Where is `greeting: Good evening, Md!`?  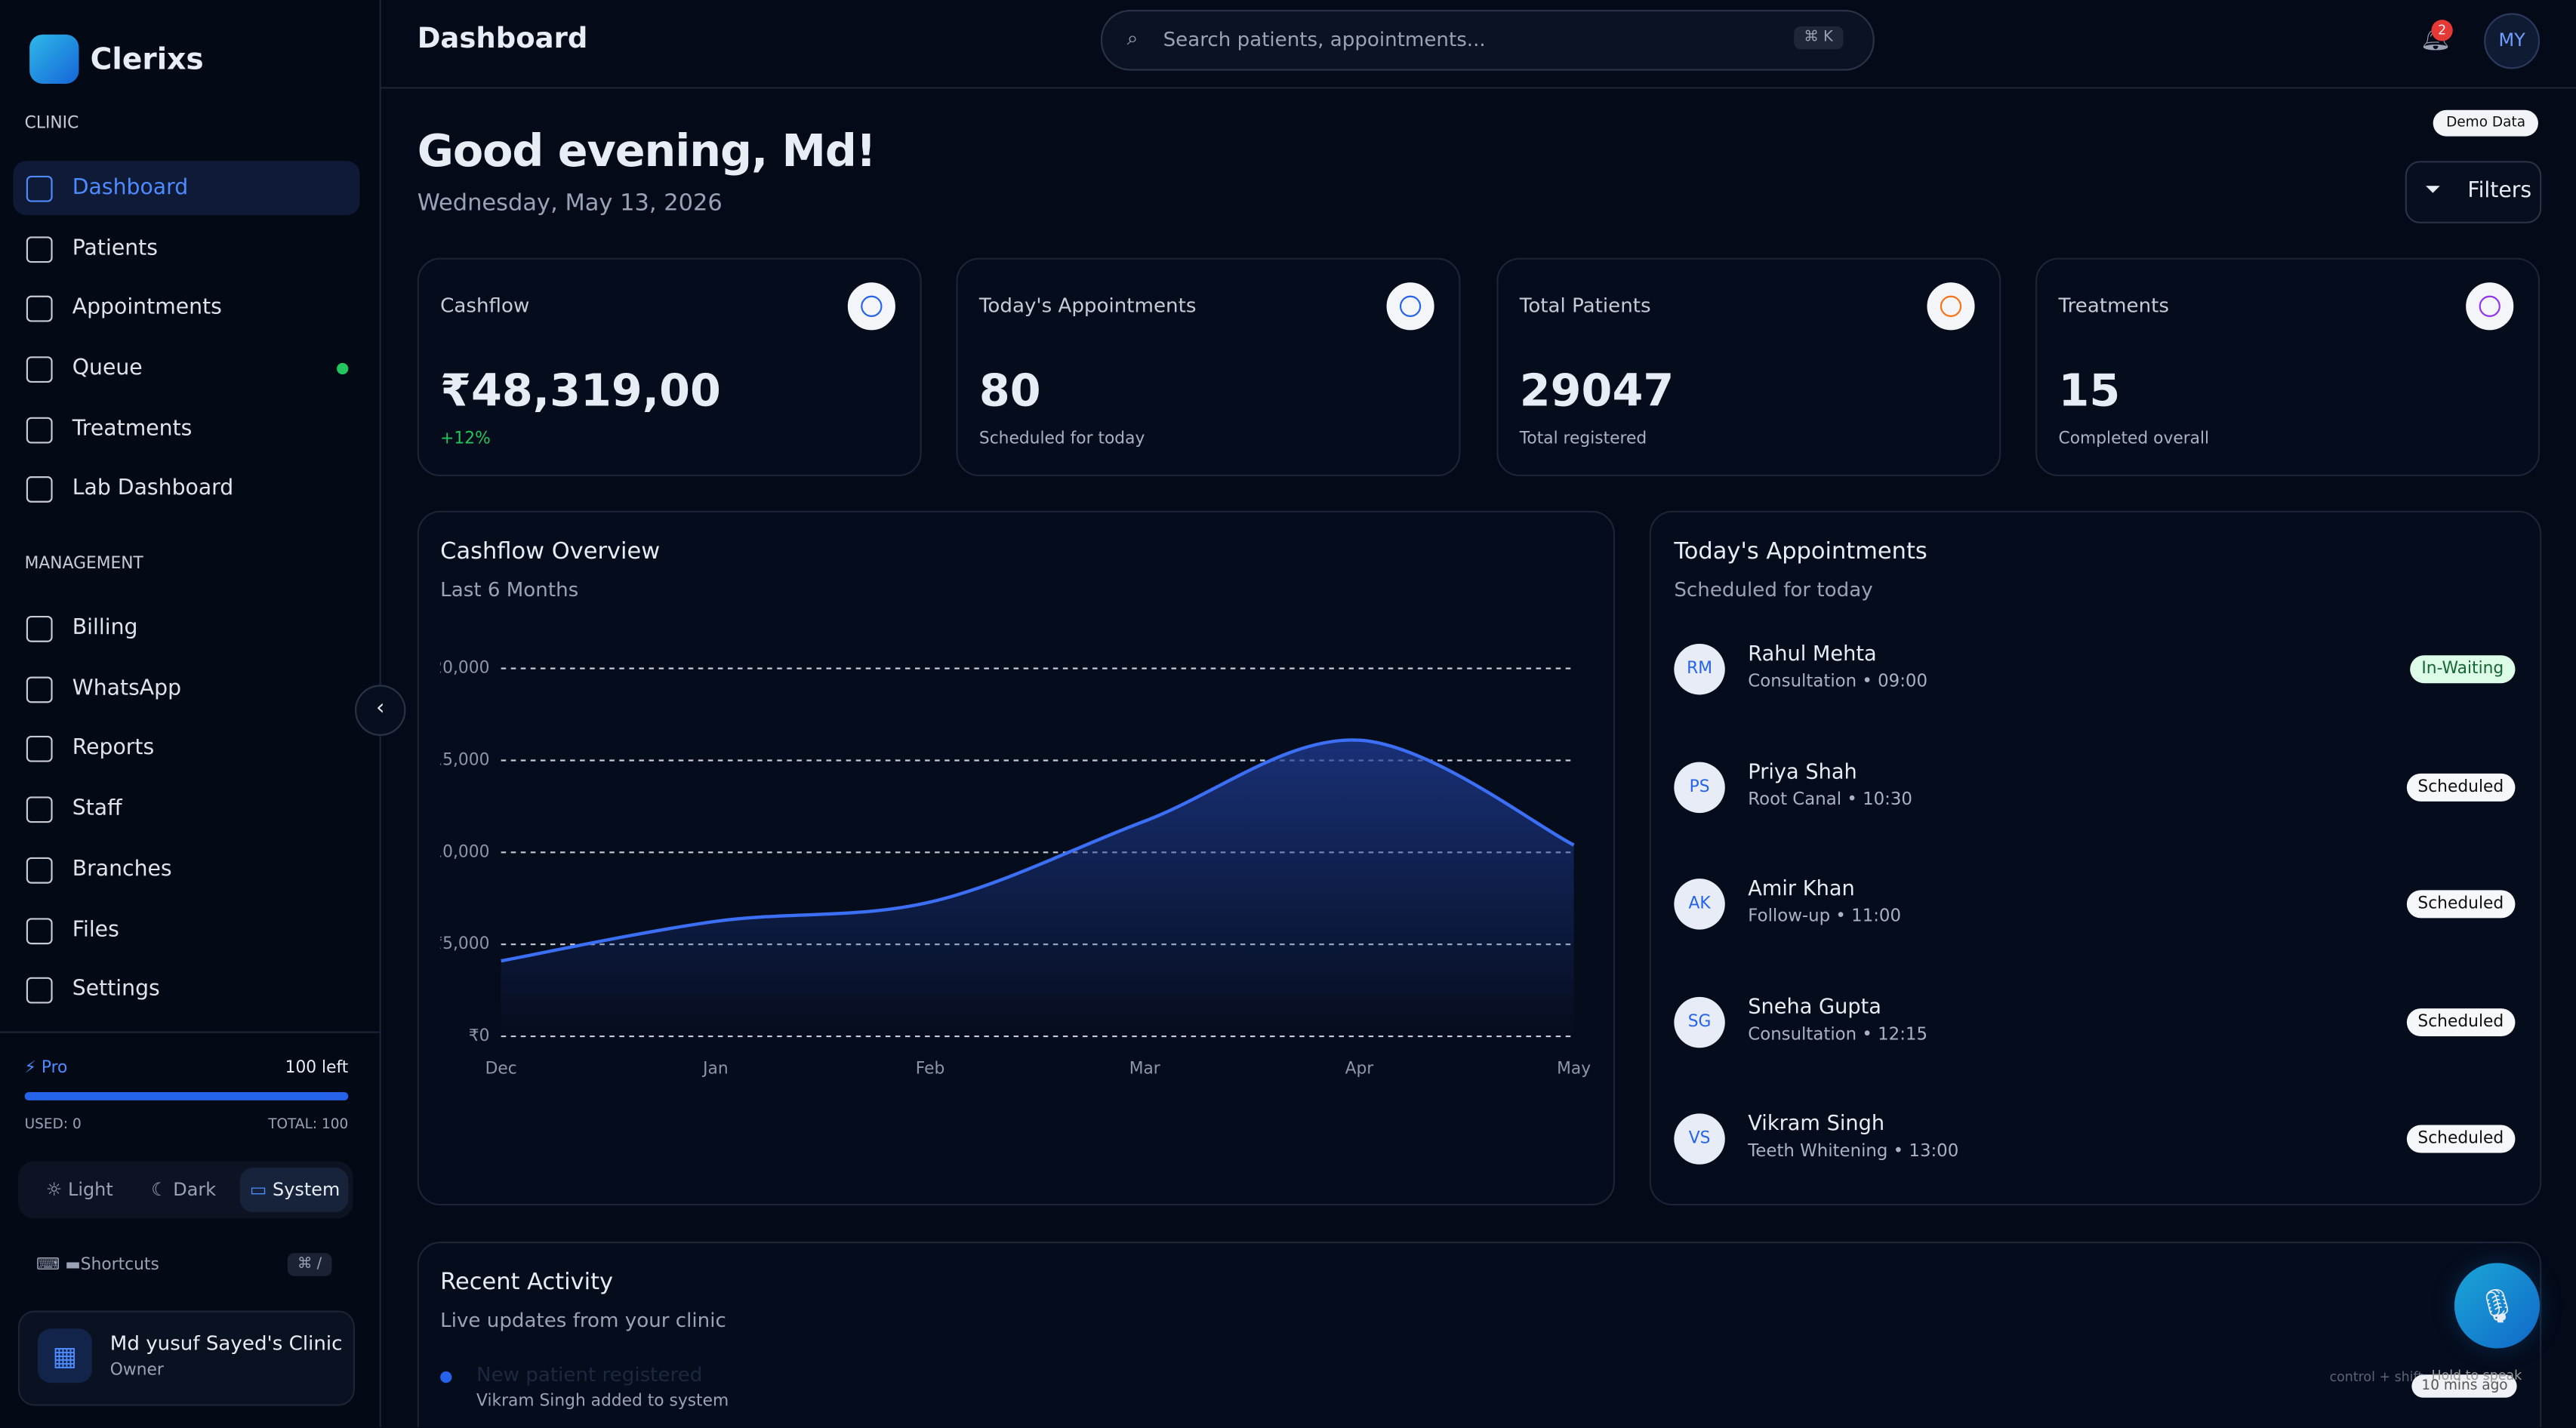 greeting: Good evening, Md! is located at coordinates (647, 152).